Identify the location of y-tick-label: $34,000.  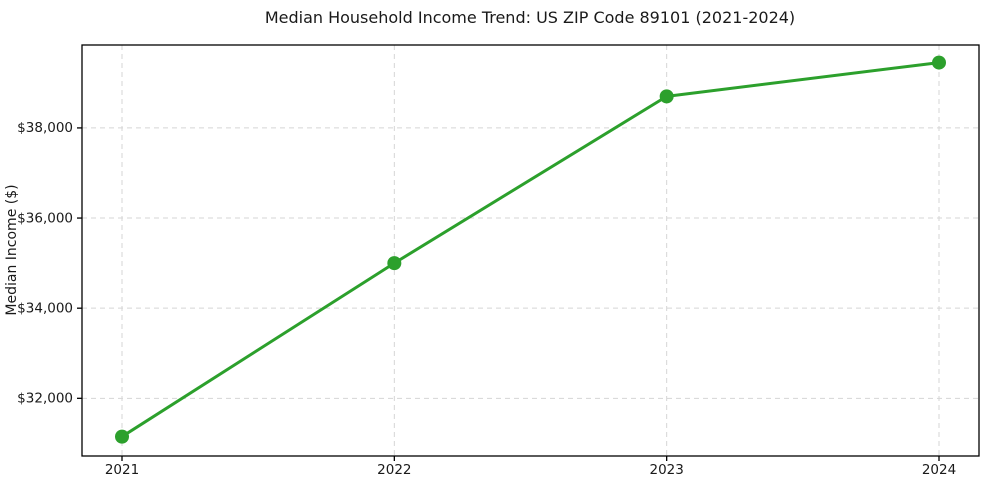
(45, 309).